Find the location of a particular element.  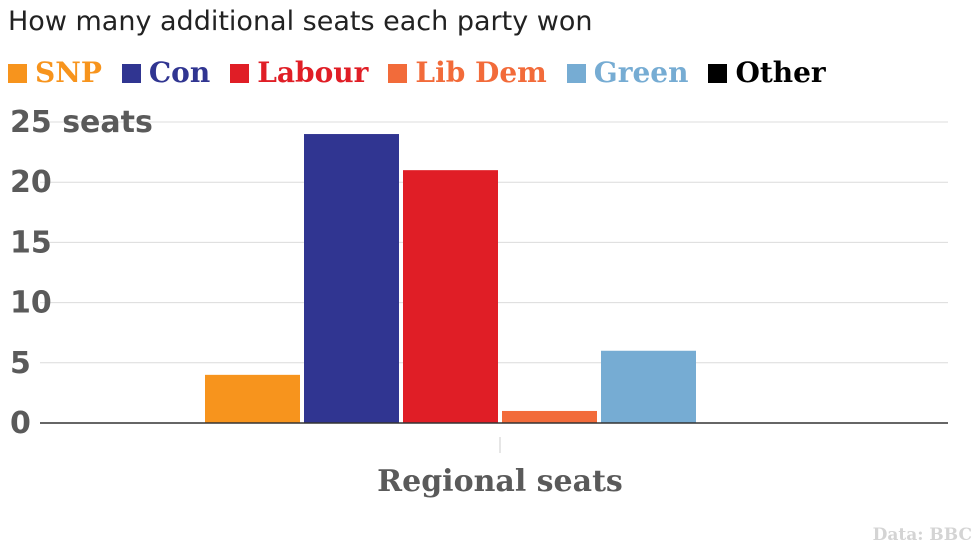

bar-green is located at coordinates (648, 386).